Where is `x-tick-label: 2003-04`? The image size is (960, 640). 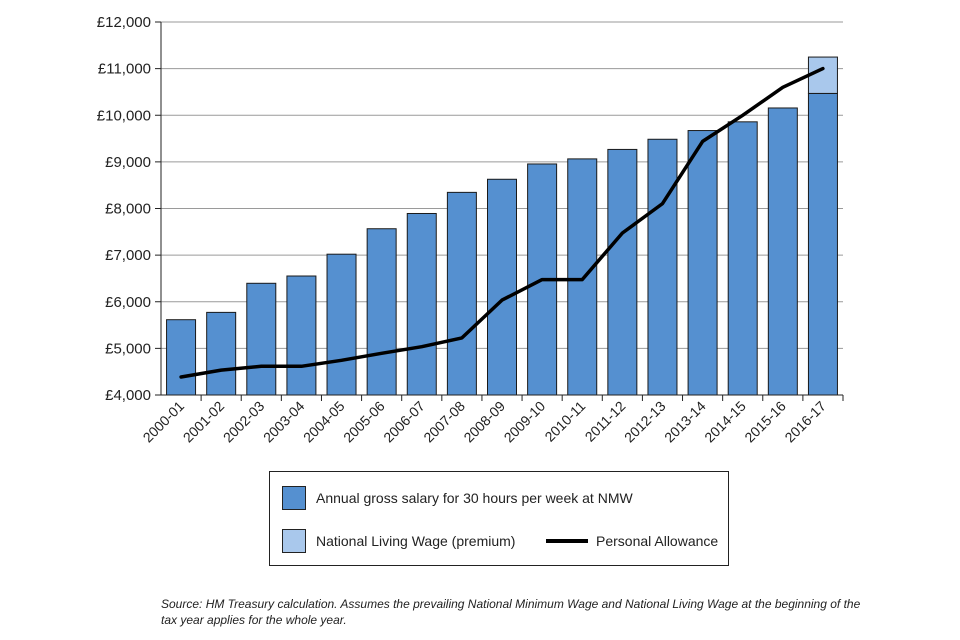 x-tick-label: 2003-04 is located at coordinates (284, 422).